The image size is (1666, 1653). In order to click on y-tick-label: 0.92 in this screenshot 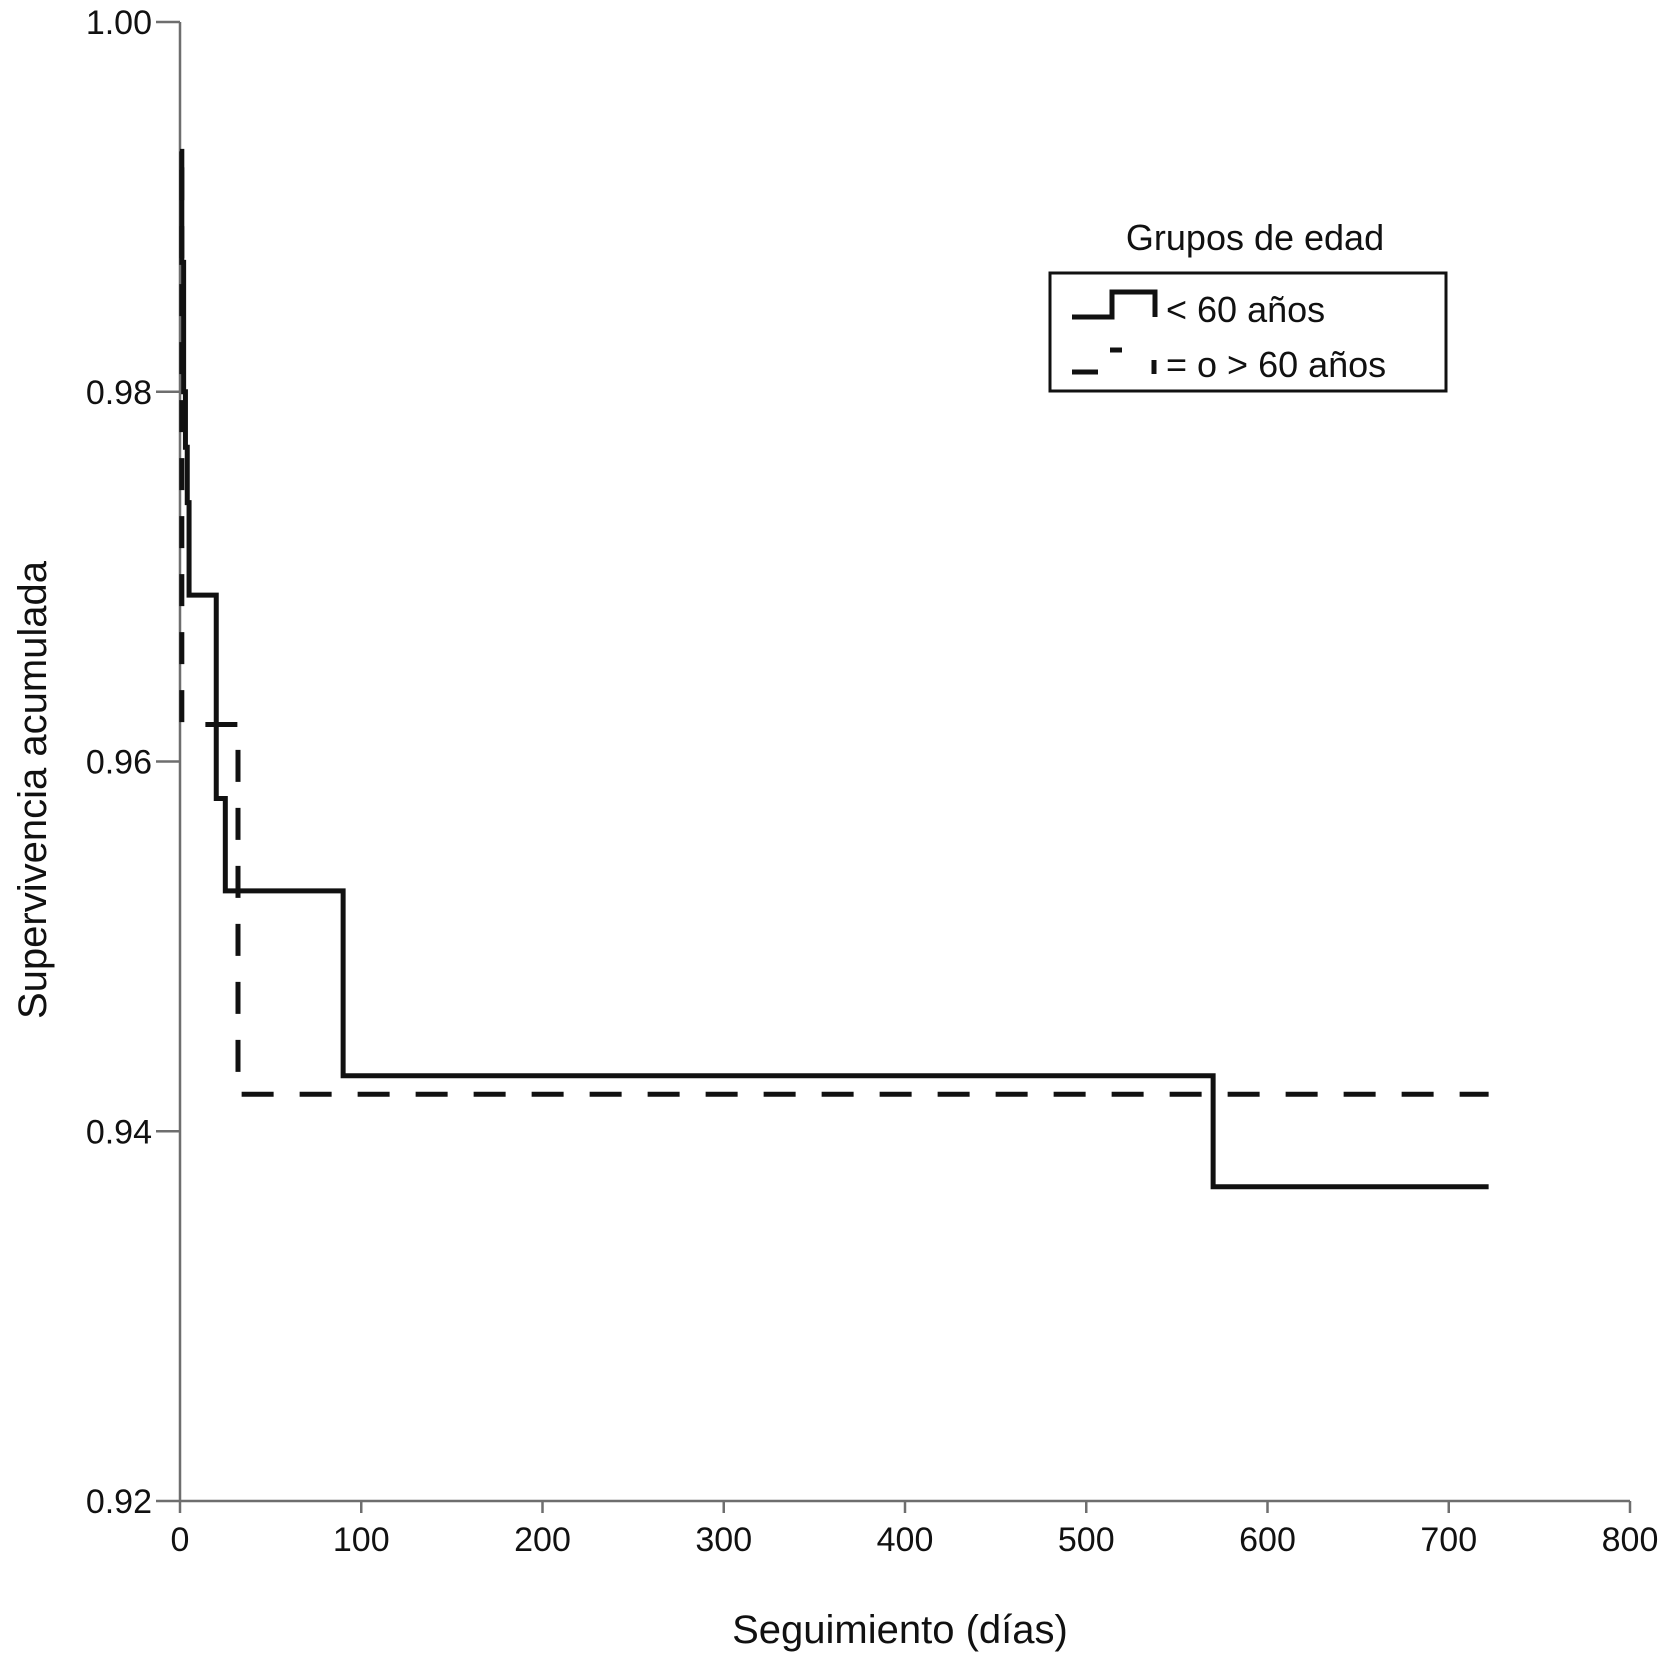, I will do `click(119, 1502)`.